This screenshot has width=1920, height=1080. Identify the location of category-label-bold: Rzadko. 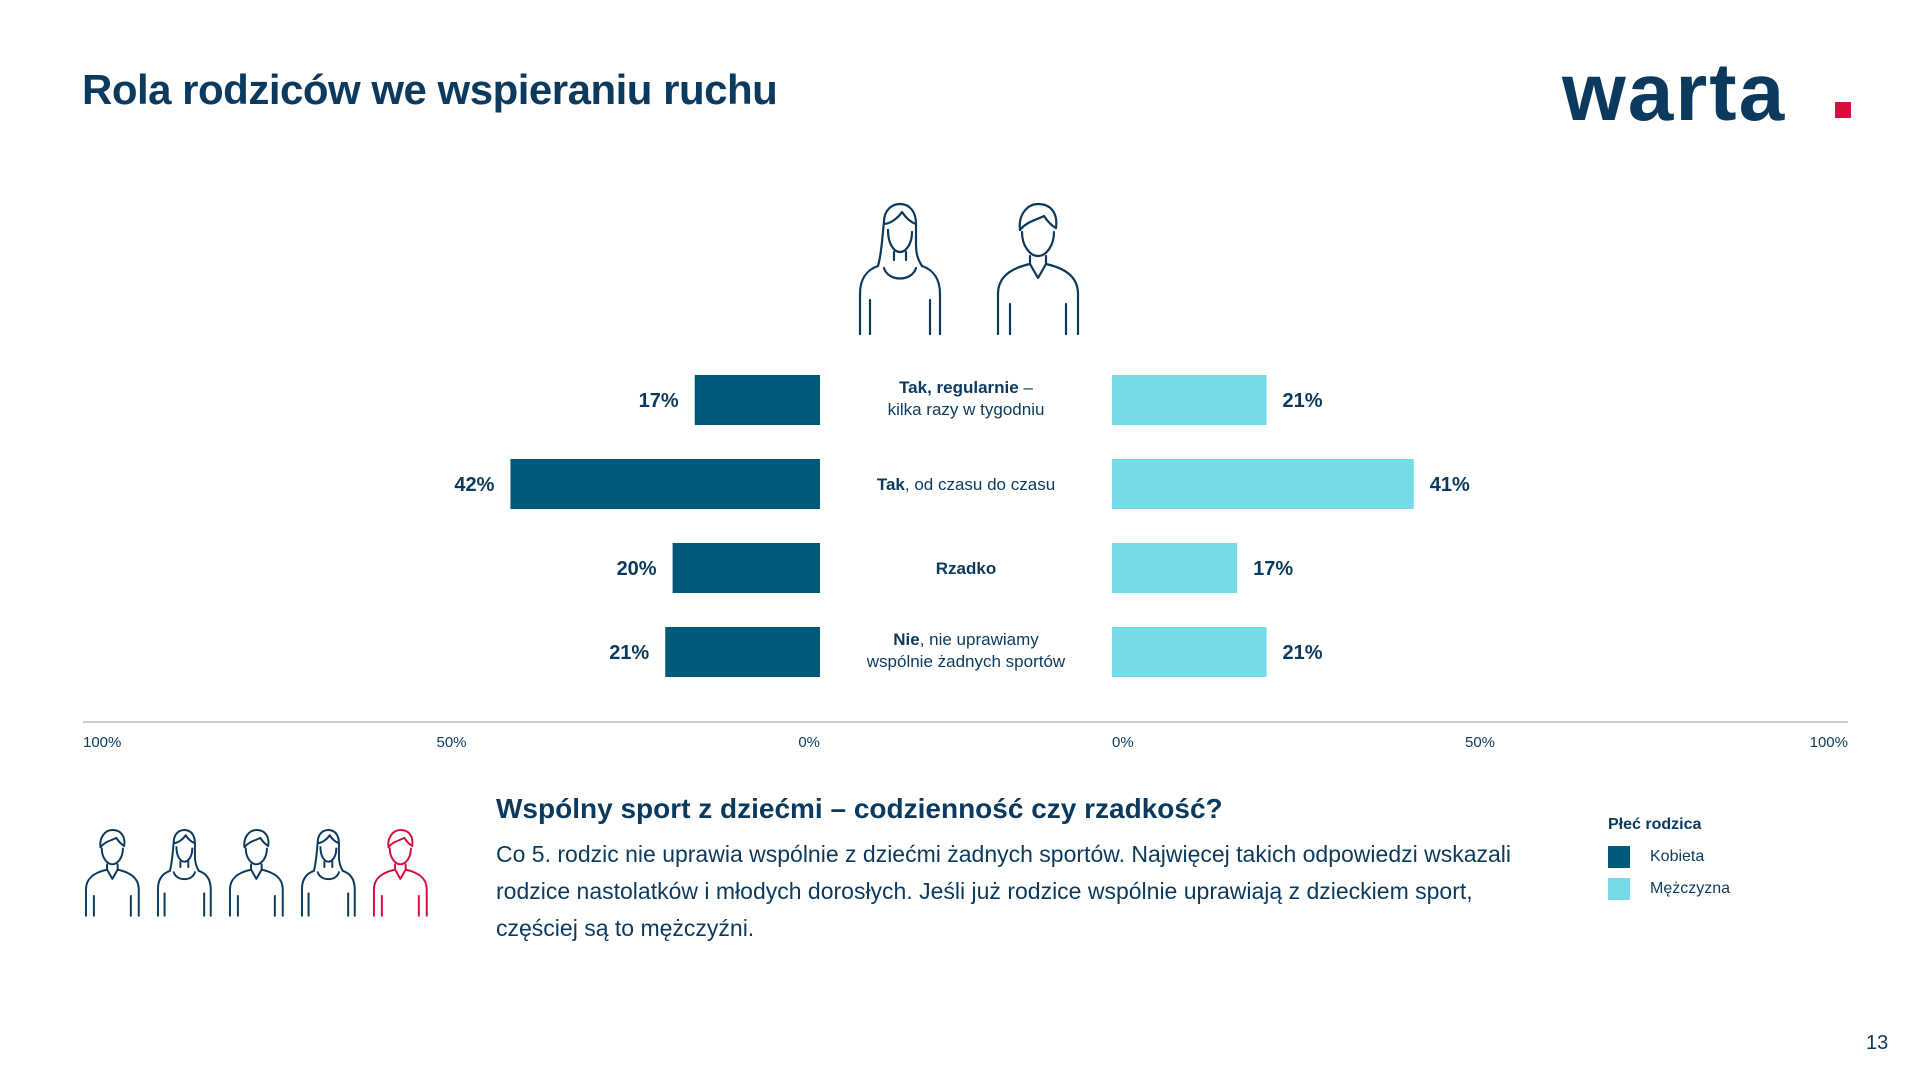
(966, 568).